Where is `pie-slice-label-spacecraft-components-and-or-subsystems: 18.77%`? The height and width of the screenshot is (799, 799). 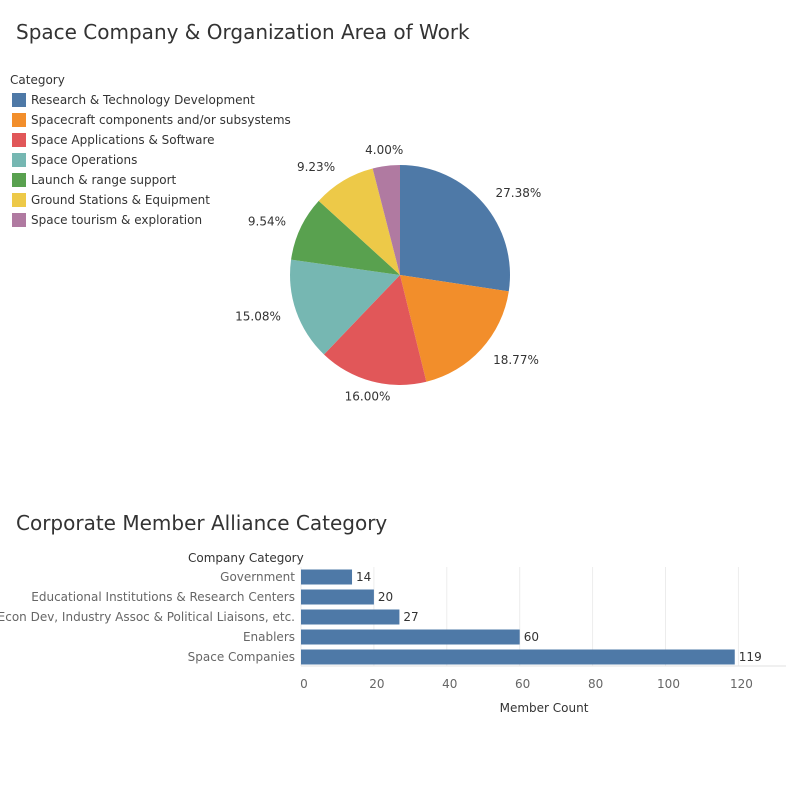 pie-slice-label-spacecraft-components-and-or-subsystems: 18.77% is located at coordinates (516, 360).